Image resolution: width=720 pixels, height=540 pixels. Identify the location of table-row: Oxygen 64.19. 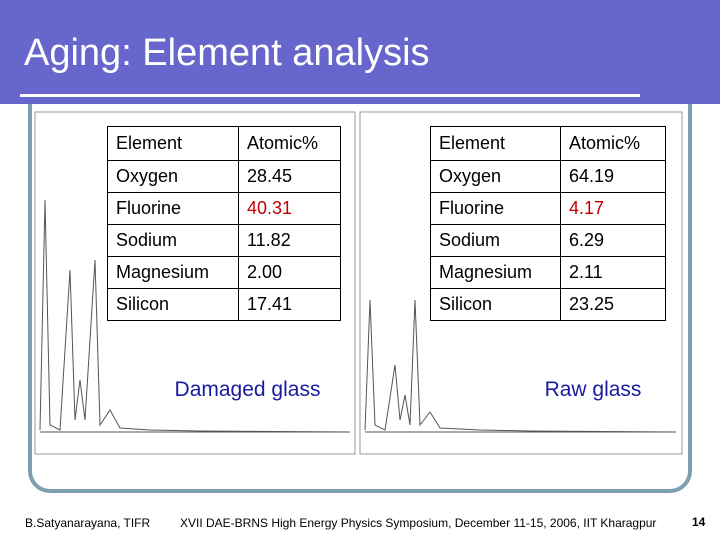
(548, 176).